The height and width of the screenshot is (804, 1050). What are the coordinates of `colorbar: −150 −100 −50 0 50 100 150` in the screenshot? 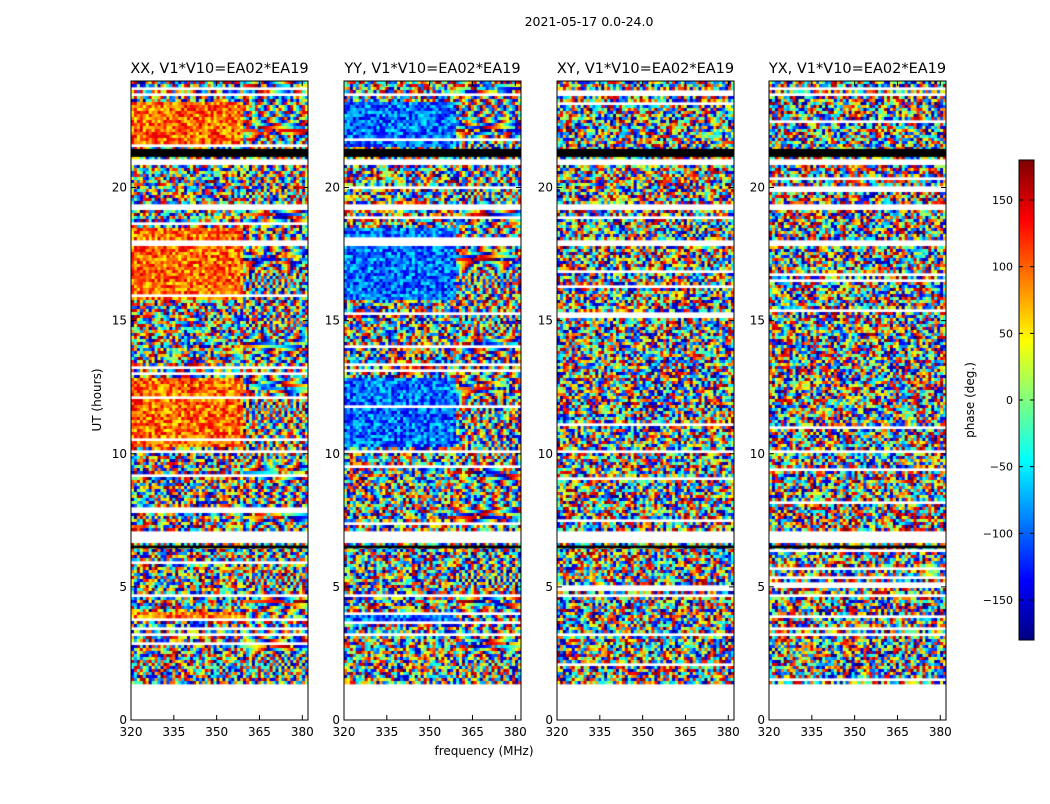 It's located at (1009, 400).